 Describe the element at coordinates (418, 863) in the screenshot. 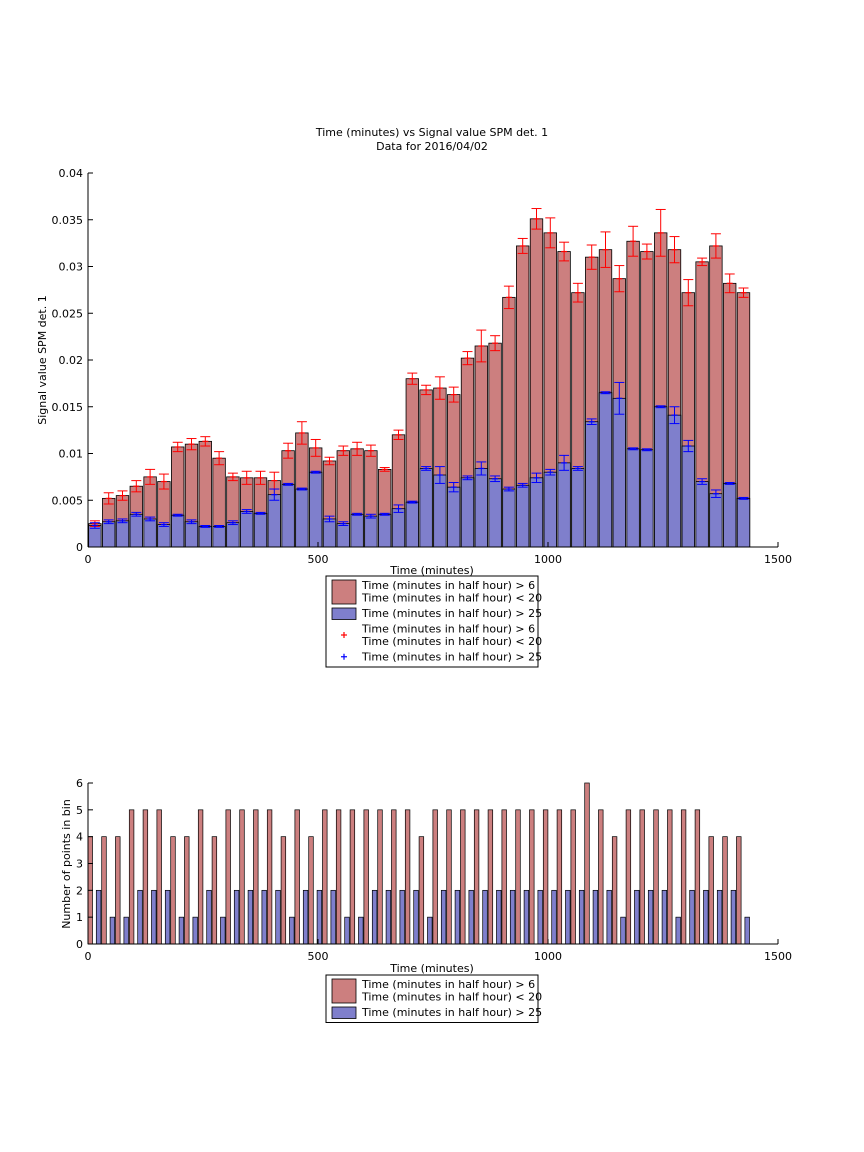

I see `count-bars` at that location.